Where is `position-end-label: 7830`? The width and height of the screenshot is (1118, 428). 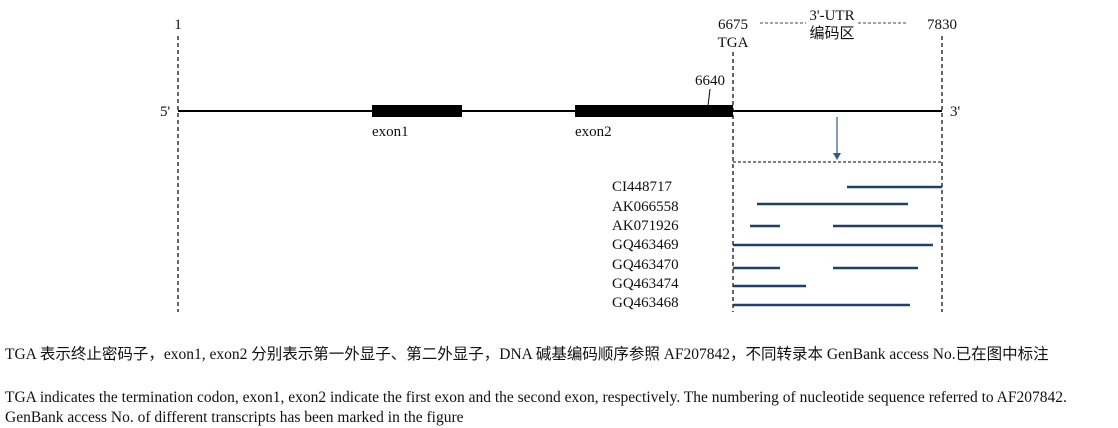
position-end-label: 7830 is located at coordinates (942, 25).